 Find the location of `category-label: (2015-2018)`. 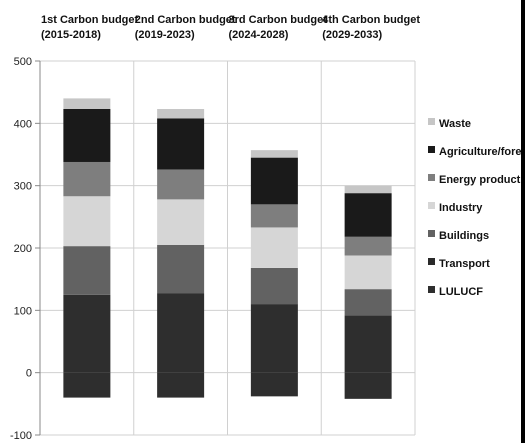

category-label: (2015-2018) is located at coordinates (71, 35).